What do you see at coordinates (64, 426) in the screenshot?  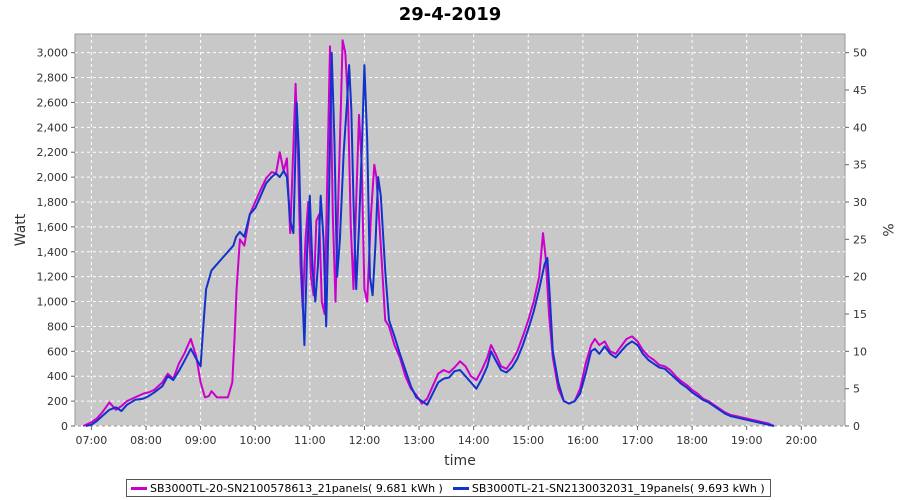 I see `y-tick-label-0: 0` at bounding box center [64, 426].